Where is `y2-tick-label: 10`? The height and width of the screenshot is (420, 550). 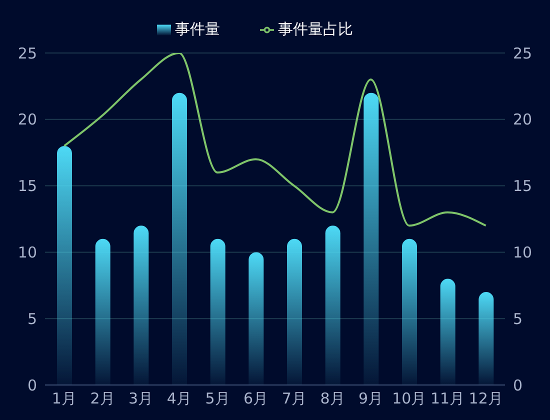 y2-tick-label: 10 is located at coordinates (522, 253).